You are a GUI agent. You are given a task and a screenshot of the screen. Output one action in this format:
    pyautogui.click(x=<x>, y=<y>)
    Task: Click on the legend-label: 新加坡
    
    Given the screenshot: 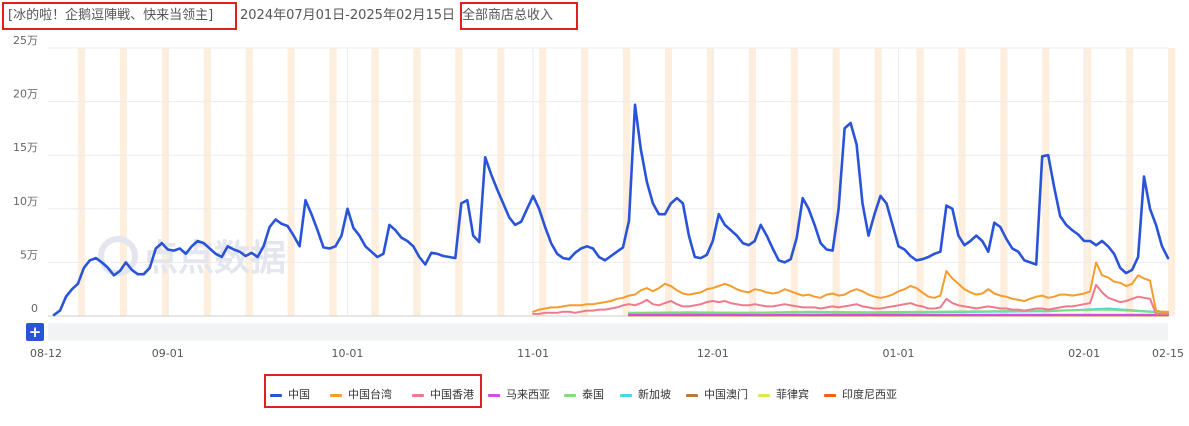 What is the action you would take?
    pyautogui.click(x=654, y=394)
    